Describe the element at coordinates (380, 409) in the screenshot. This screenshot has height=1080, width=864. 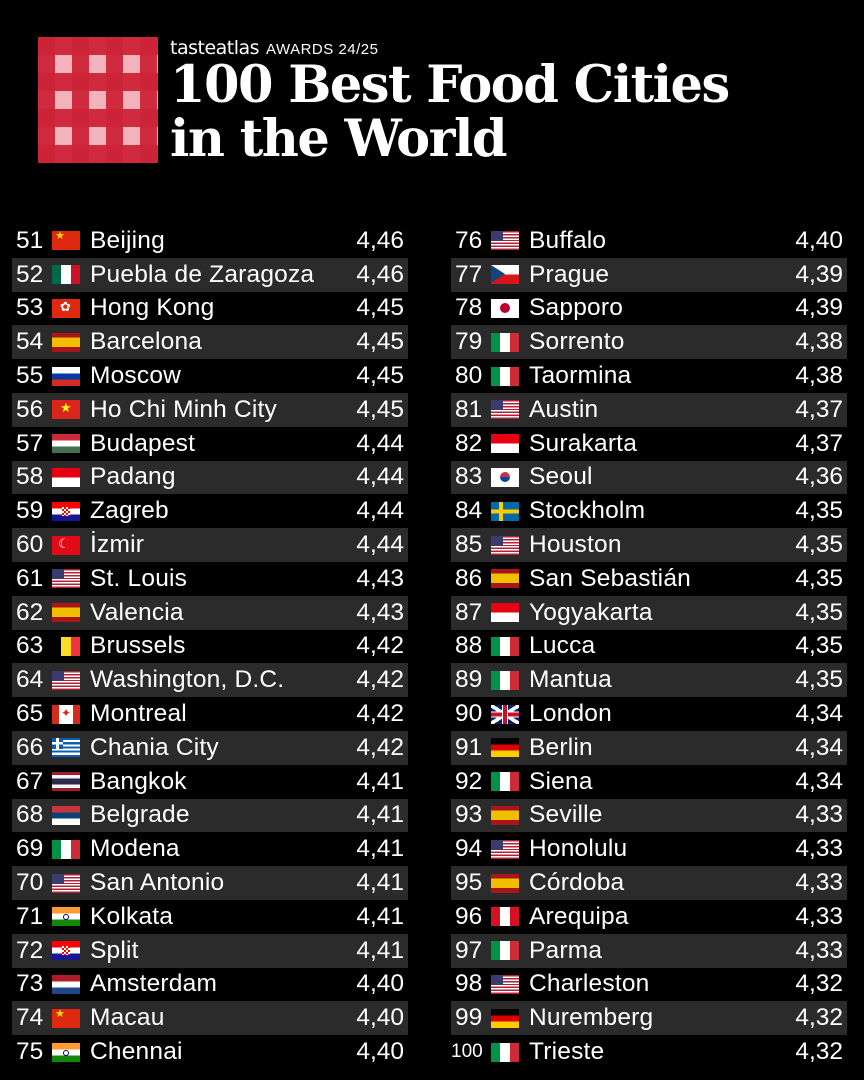
I see `city-score: 4,45` at that location.